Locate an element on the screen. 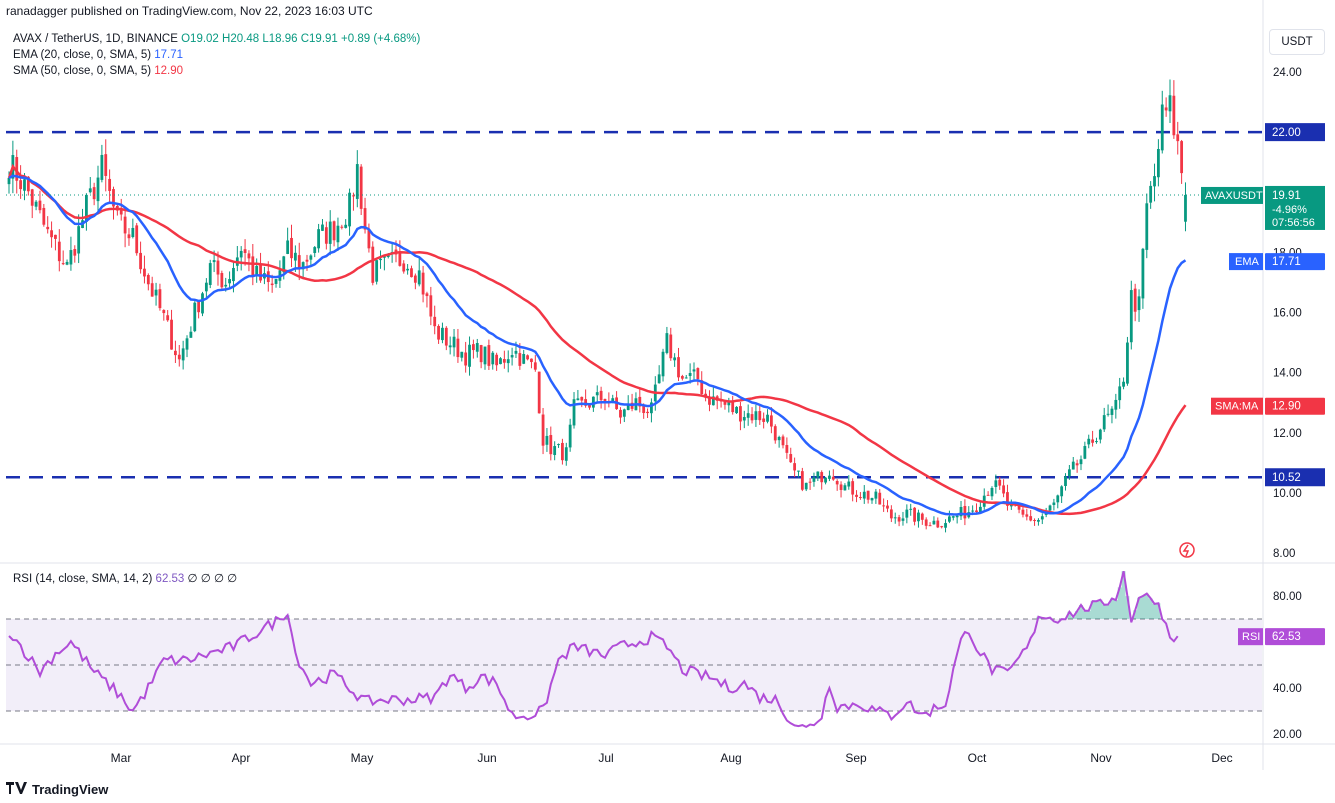 This screenshot has height=803, width=1335. month-label-5: Aug is located at coordinates (730, 758).